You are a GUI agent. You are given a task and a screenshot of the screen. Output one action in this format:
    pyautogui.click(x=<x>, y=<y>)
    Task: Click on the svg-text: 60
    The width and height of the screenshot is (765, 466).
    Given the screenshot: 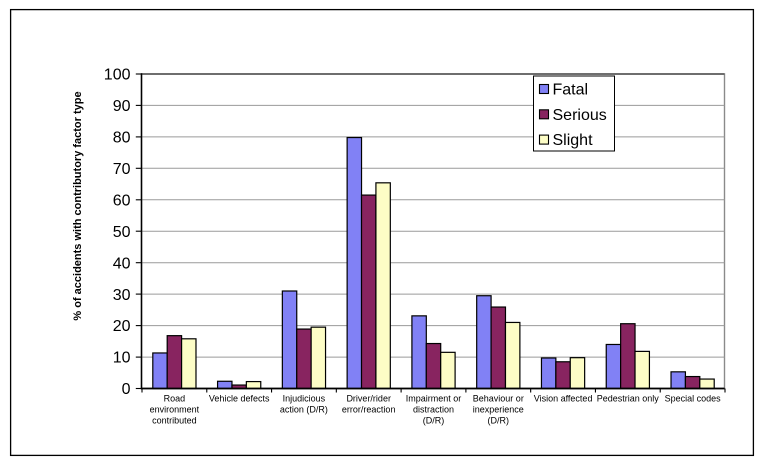 What is the action you would take?
    pyautogui.click(x=122, y=200)
    